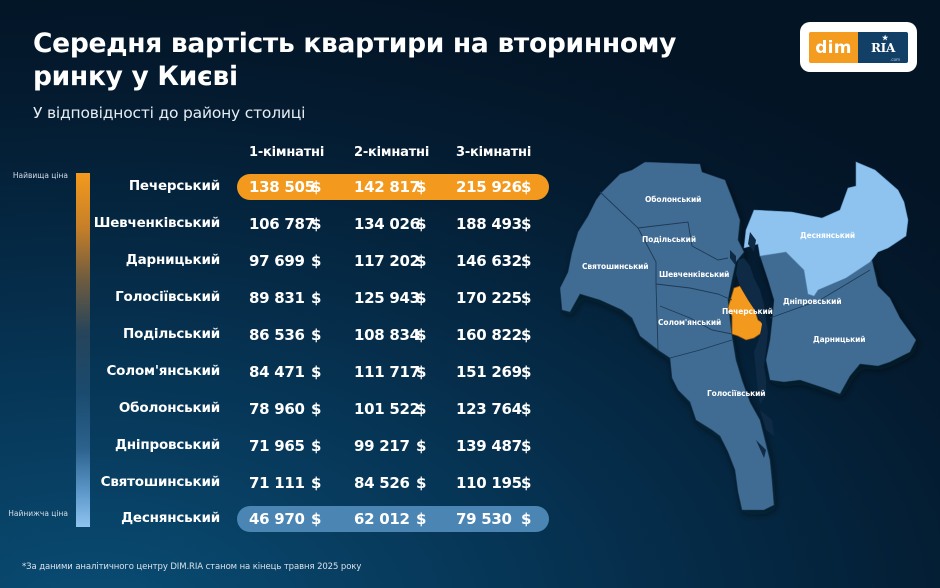 This screenshot has width=940, height=588. Describe the element at coordinates (489, 483) in the screenshot. I see `price-3-room: 110 195` at that location.